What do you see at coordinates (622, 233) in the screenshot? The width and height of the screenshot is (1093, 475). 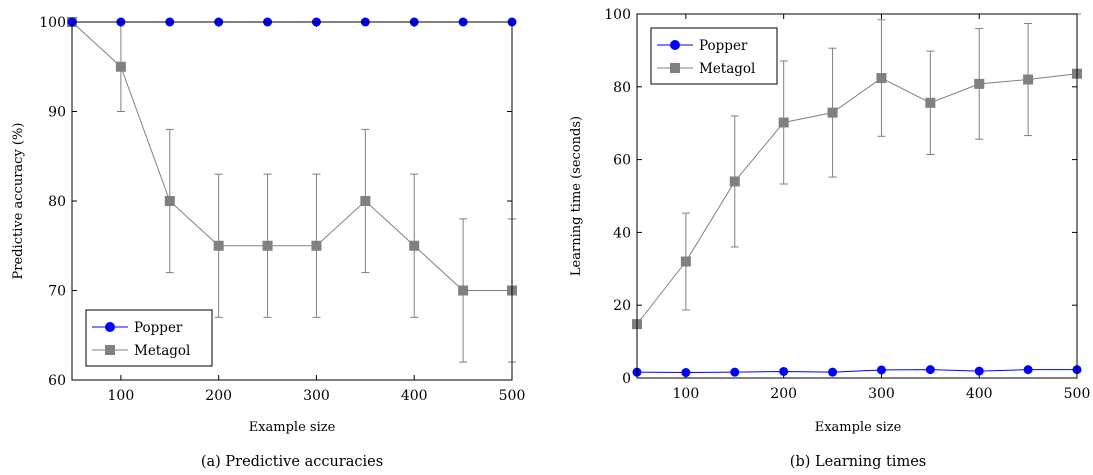 I see `panel-b-y-tick-label-2: 40` at bounding box center [622, 233].